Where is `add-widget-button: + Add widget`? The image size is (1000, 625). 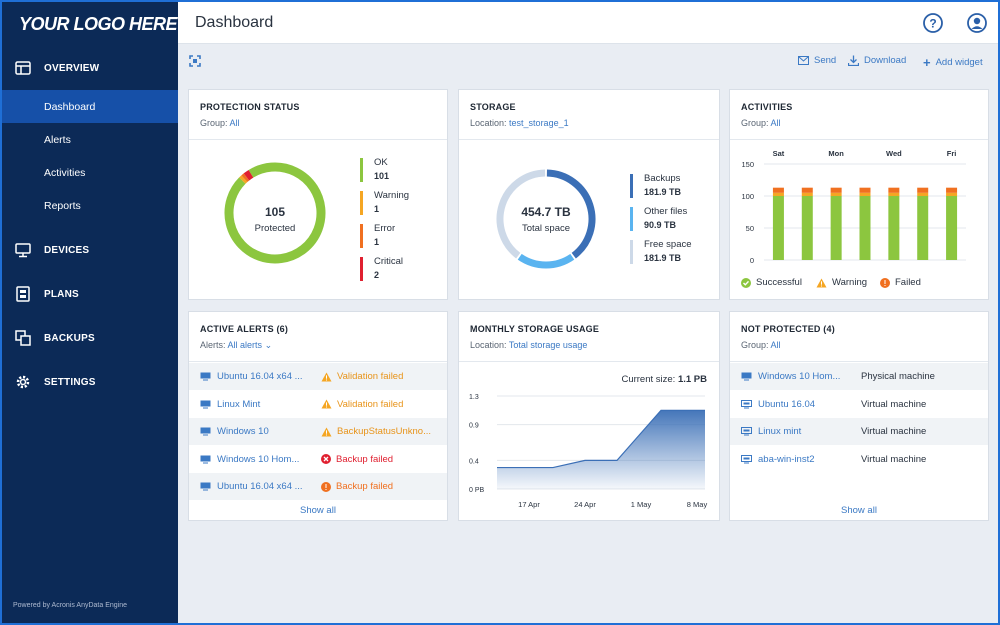 add-widget-button: + Add widget is located at coordinates (953, 62).